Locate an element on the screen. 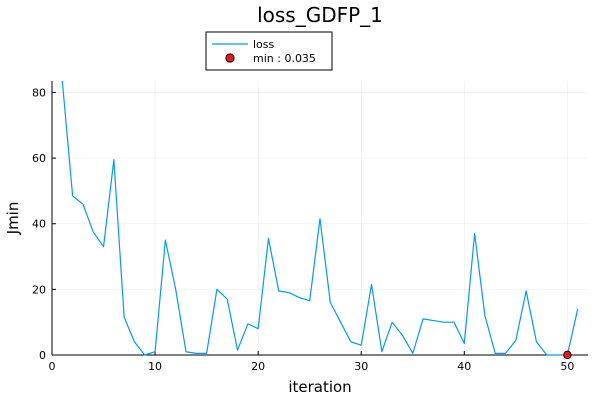 This screenshot has height=400, width=600. x-tick-label: 30 is located at coordinates (361, 366).